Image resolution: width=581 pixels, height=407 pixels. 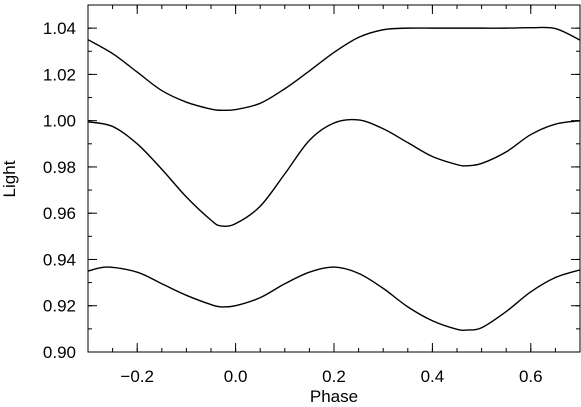 I want to click on y-tick-label: 1.00, so click(x=59, y=121).